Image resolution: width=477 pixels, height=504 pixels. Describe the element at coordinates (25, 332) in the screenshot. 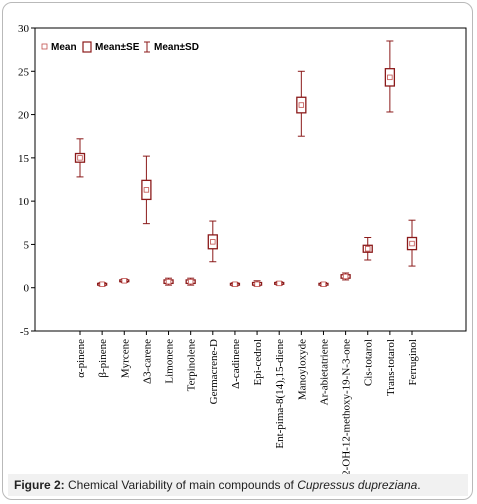

I see `y-tick-label: -5` at that location.